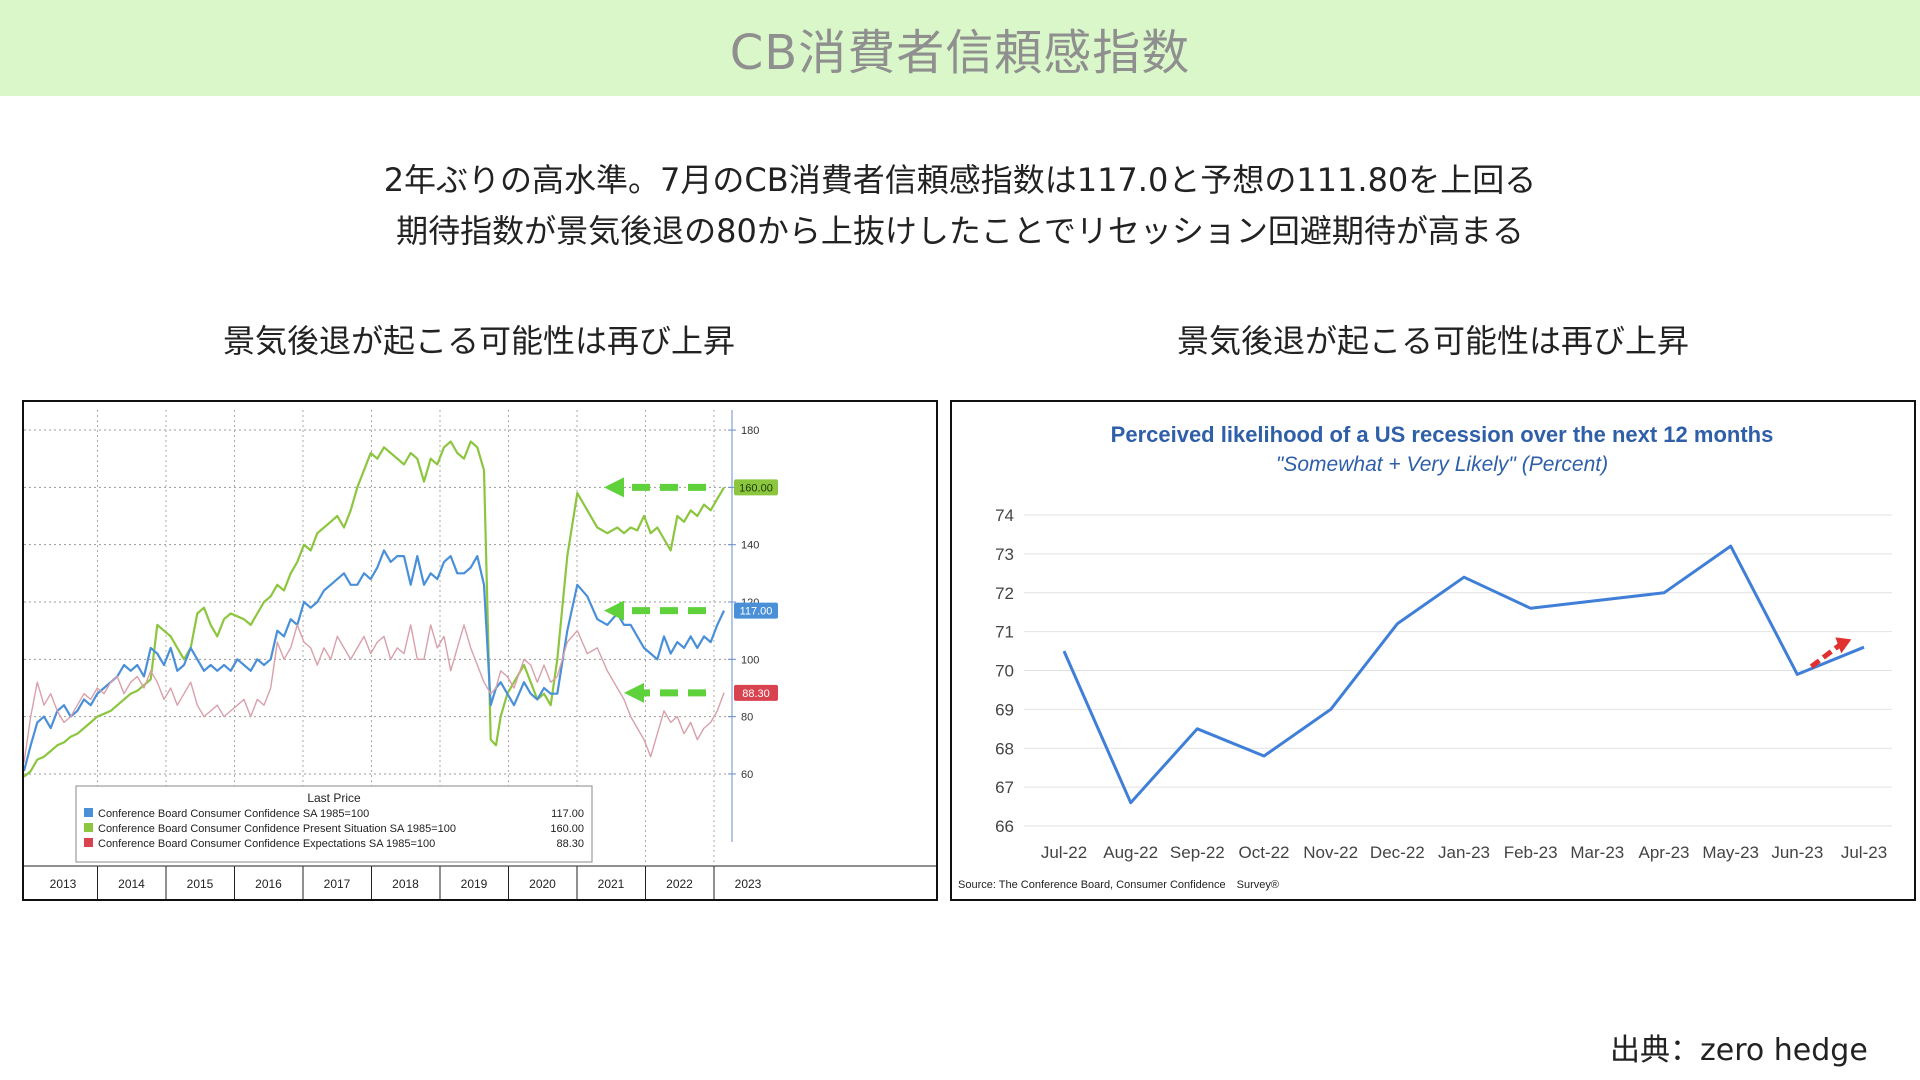 This screenshot has height=1080, width=1920. Describe the element at coordinates (1004, 671) in the screenshot. I see `y-tick-label: 70` at that location.